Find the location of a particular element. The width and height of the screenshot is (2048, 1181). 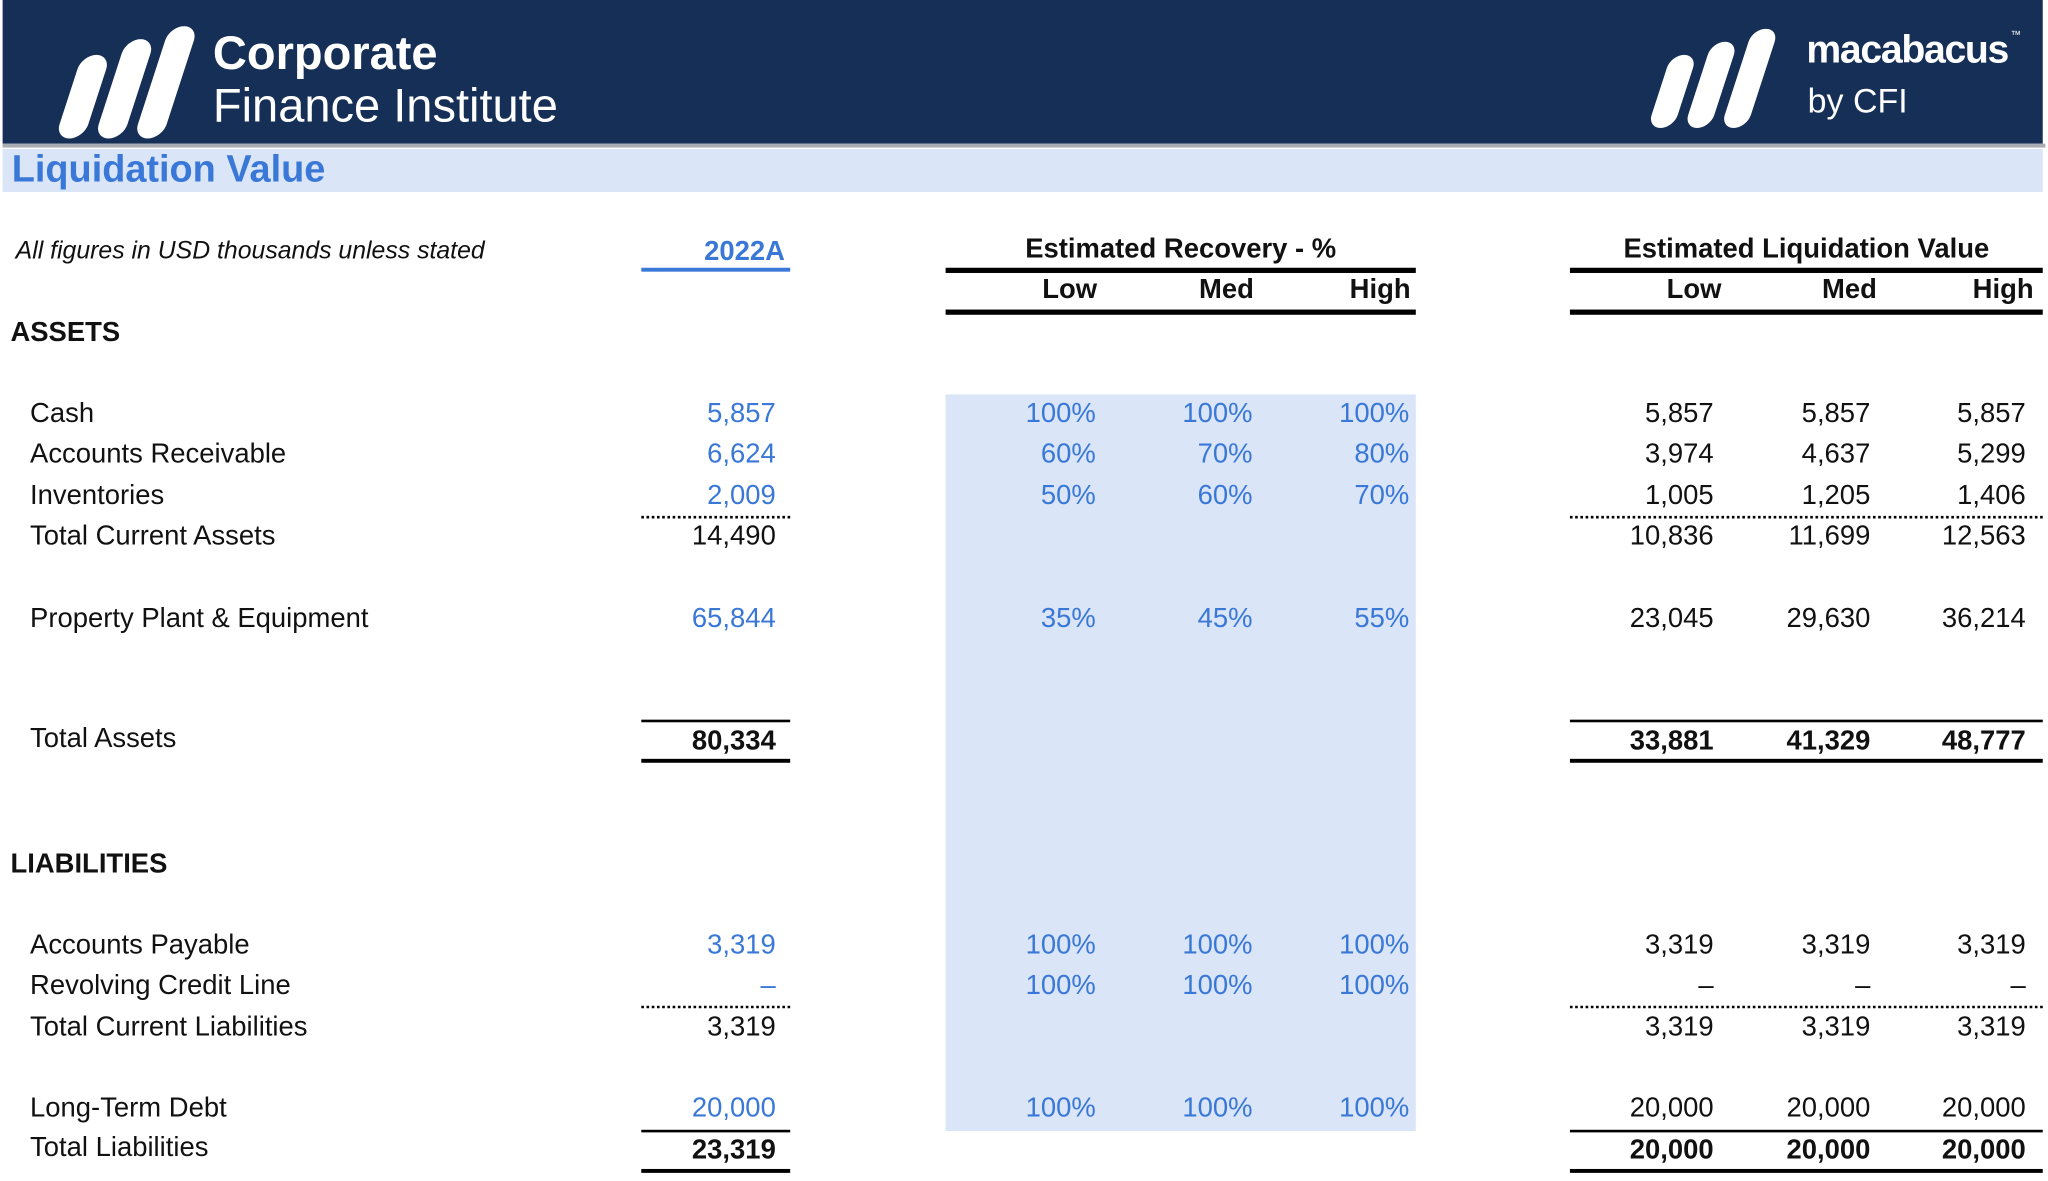

value-input-2022a: 2,009 is located at coordinates (741, 495).